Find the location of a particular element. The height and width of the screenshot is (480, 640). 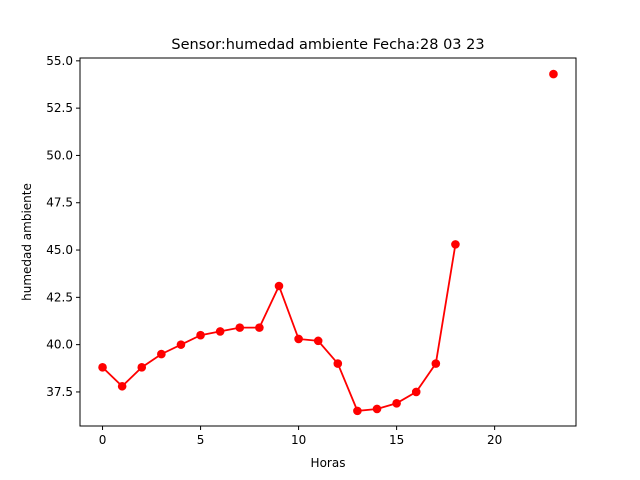

x-axis-label: Horas is located at coordinates (328, 463).